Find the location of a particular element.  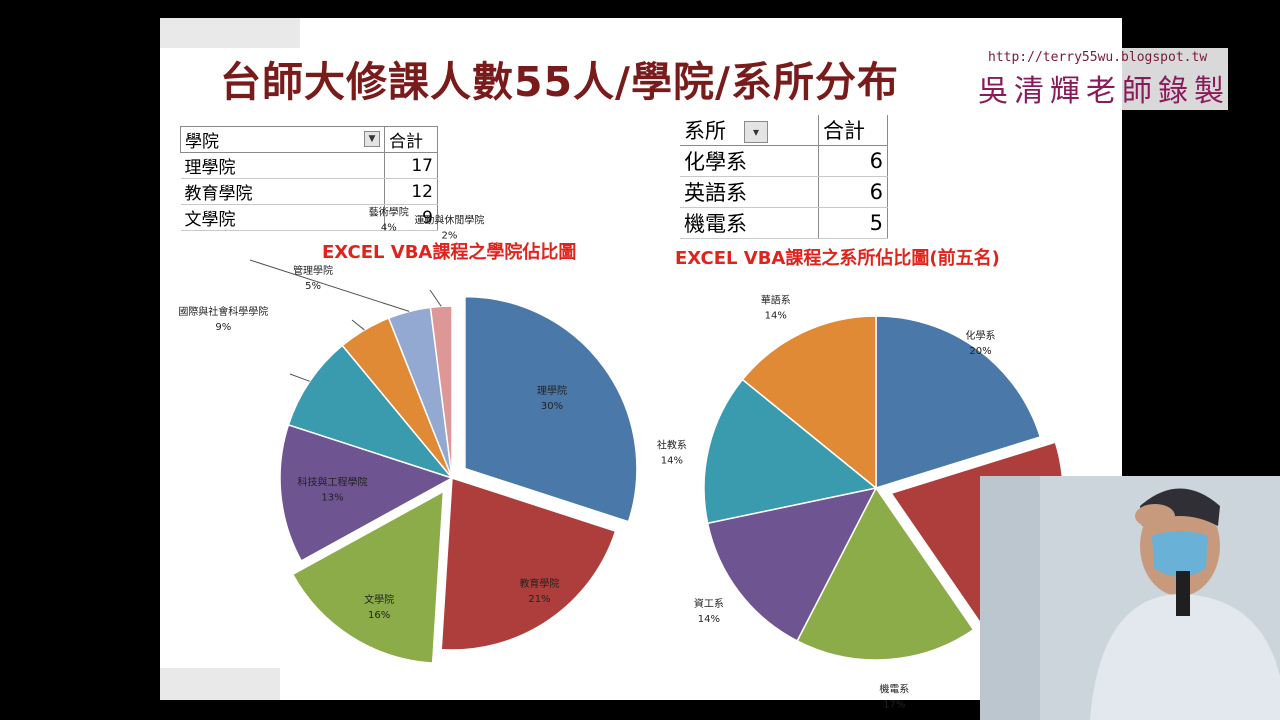

college-table-header: 學院 ▼ 合計 is located at coordinates (309, 139).